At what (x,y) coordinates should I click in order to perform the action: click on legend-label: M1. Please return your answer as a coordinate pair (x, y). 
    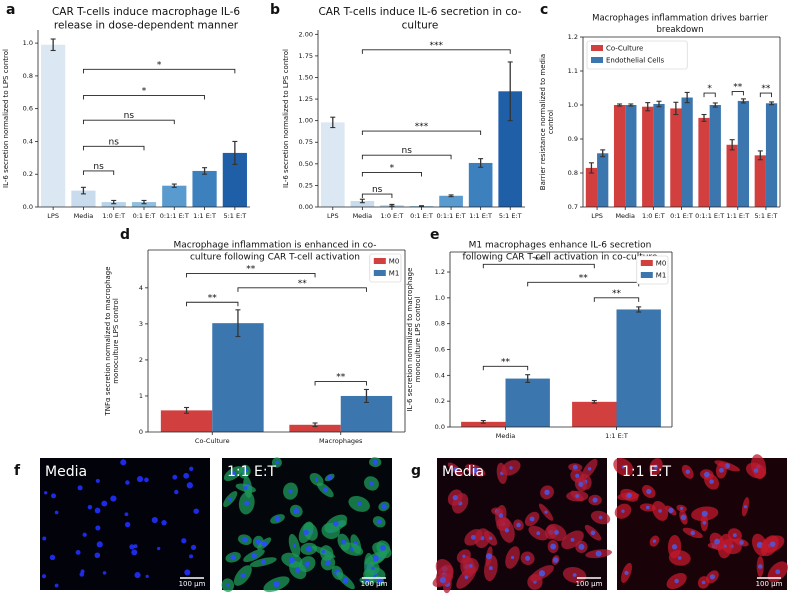
    Looking at the image, I should click on (661, 276).